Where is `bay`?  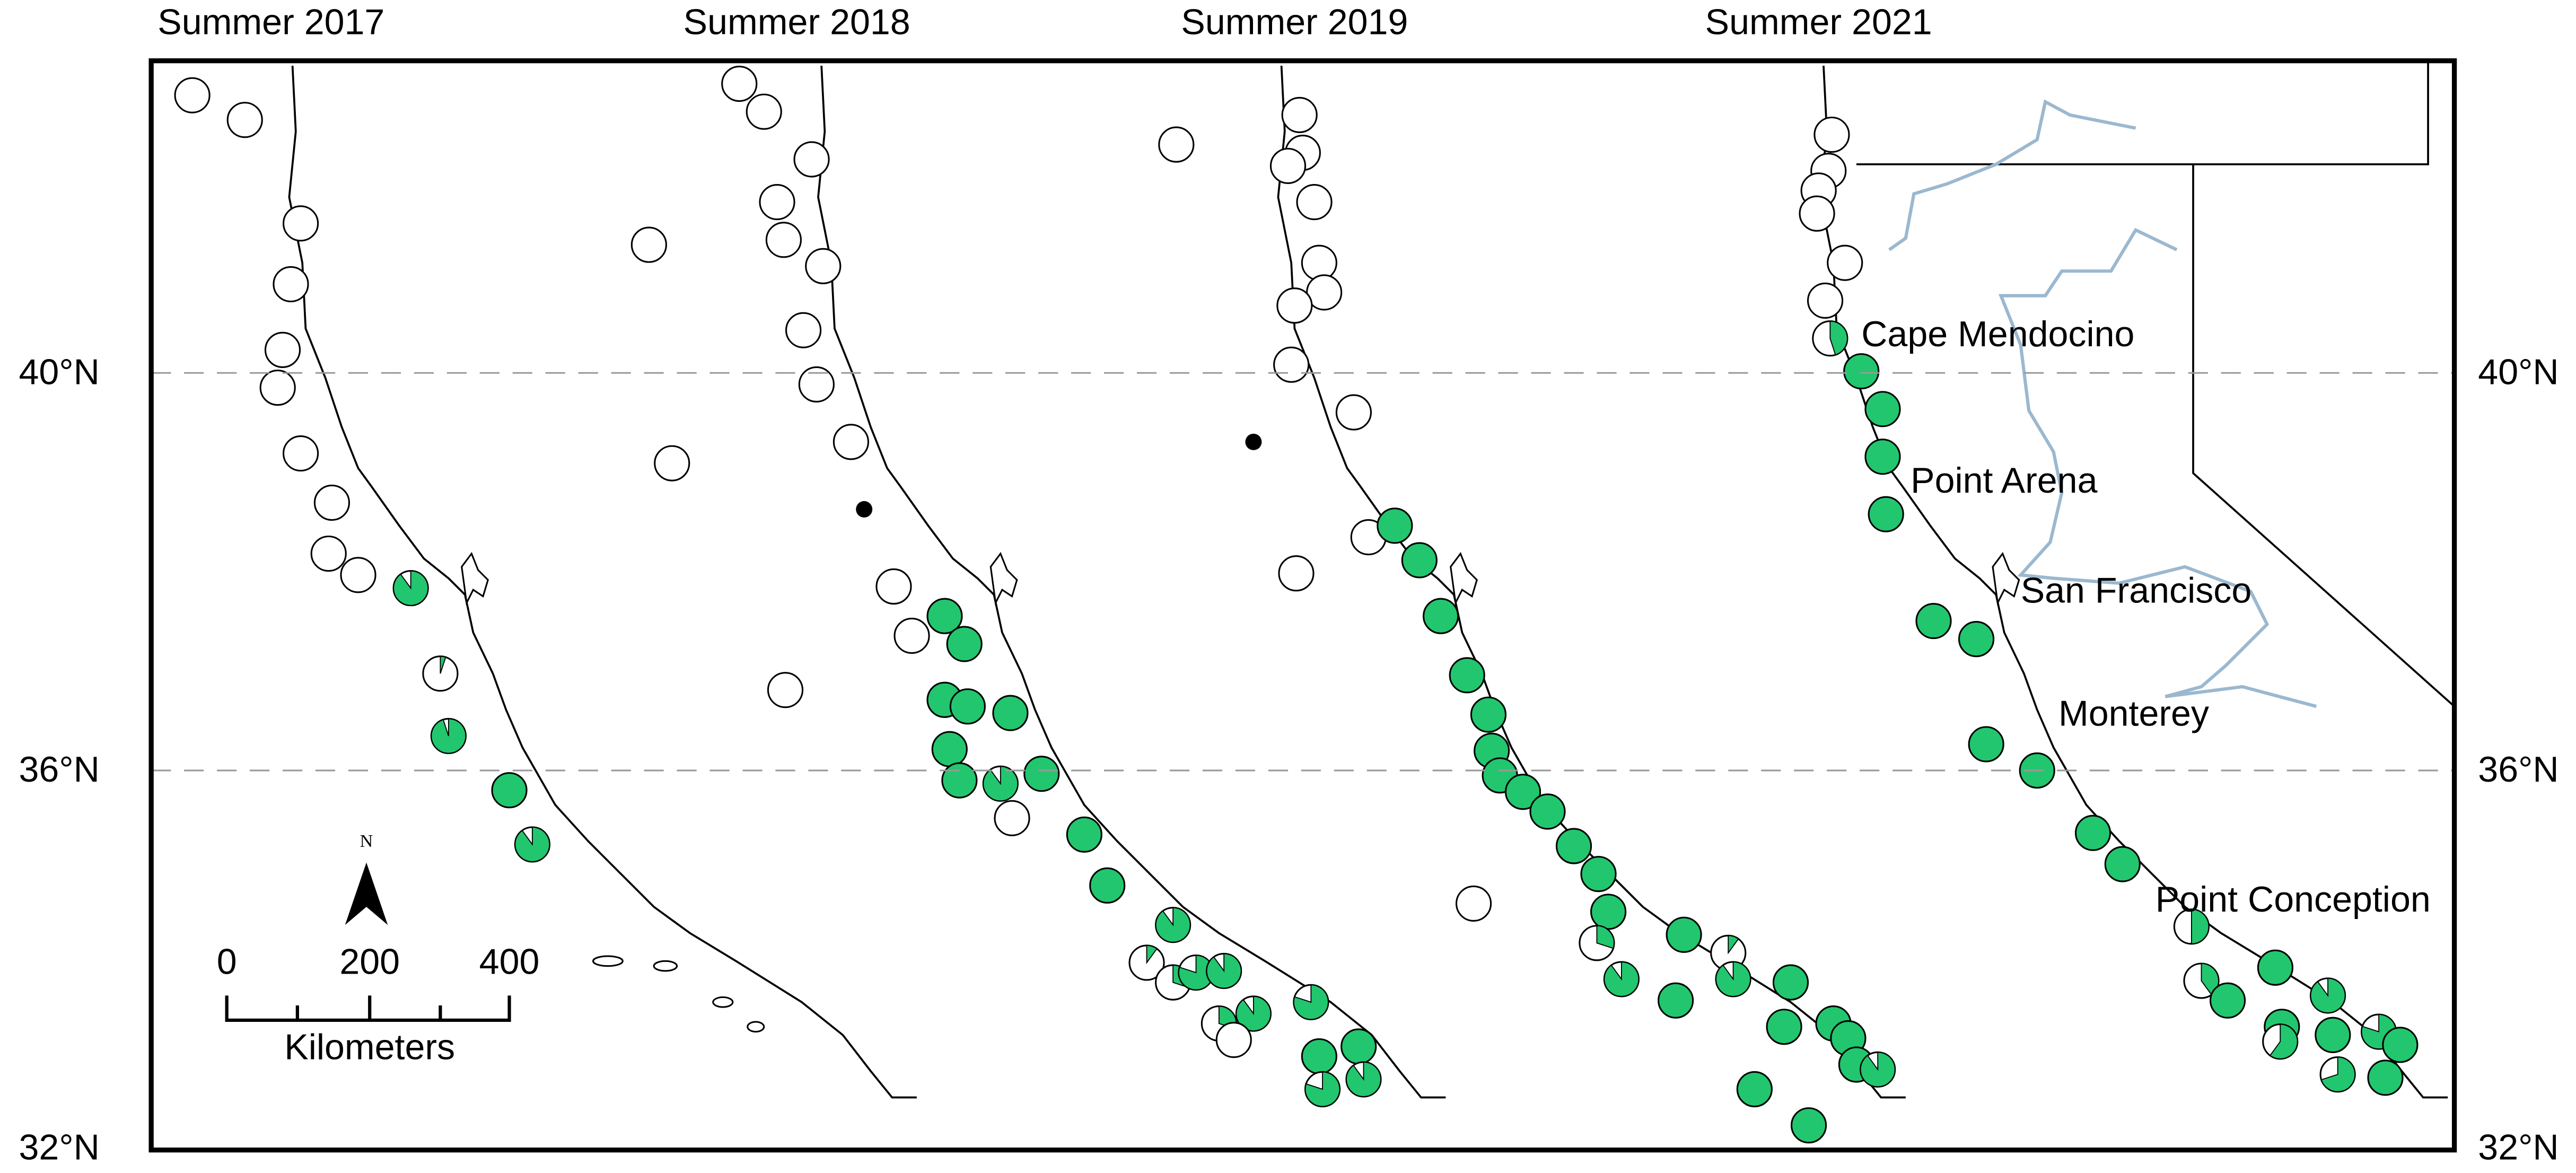 bay is located at coordinates (475, 579).